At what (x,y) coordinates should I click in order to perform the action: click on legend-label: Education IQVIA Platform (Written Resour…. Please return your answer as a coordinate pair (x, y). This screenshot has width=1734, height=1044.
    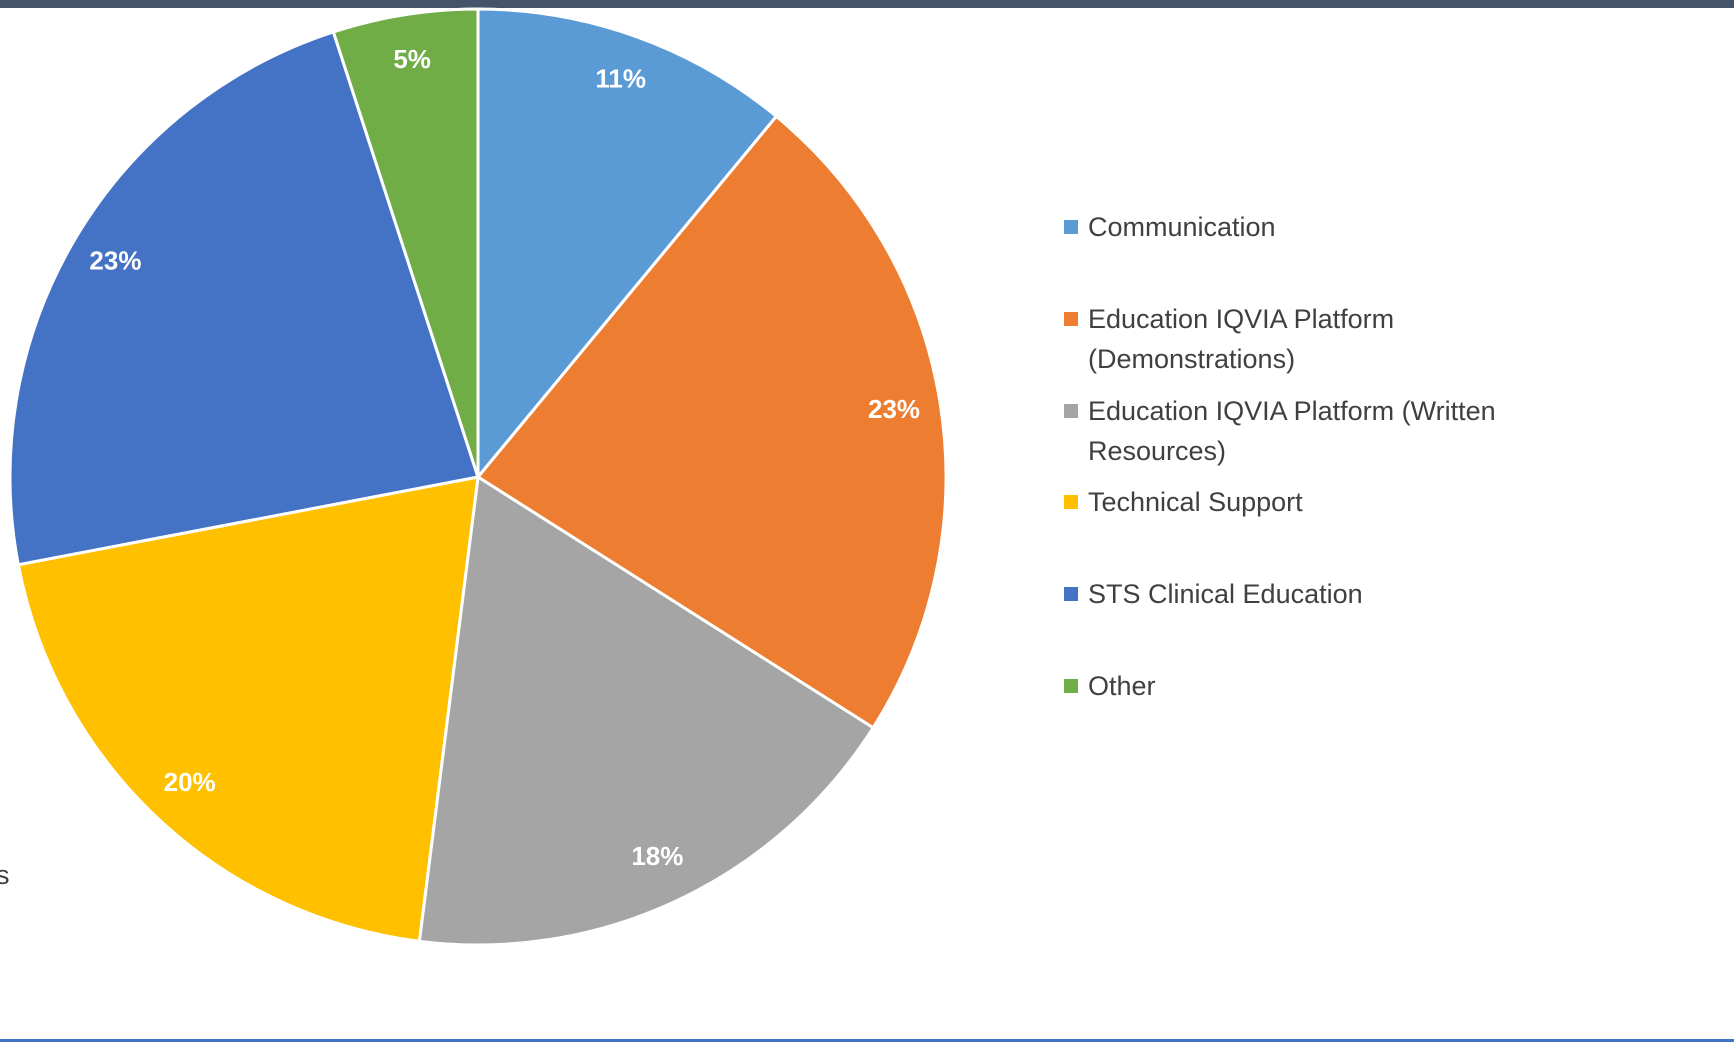
    Looking at the image, I should click on (1292, 430).